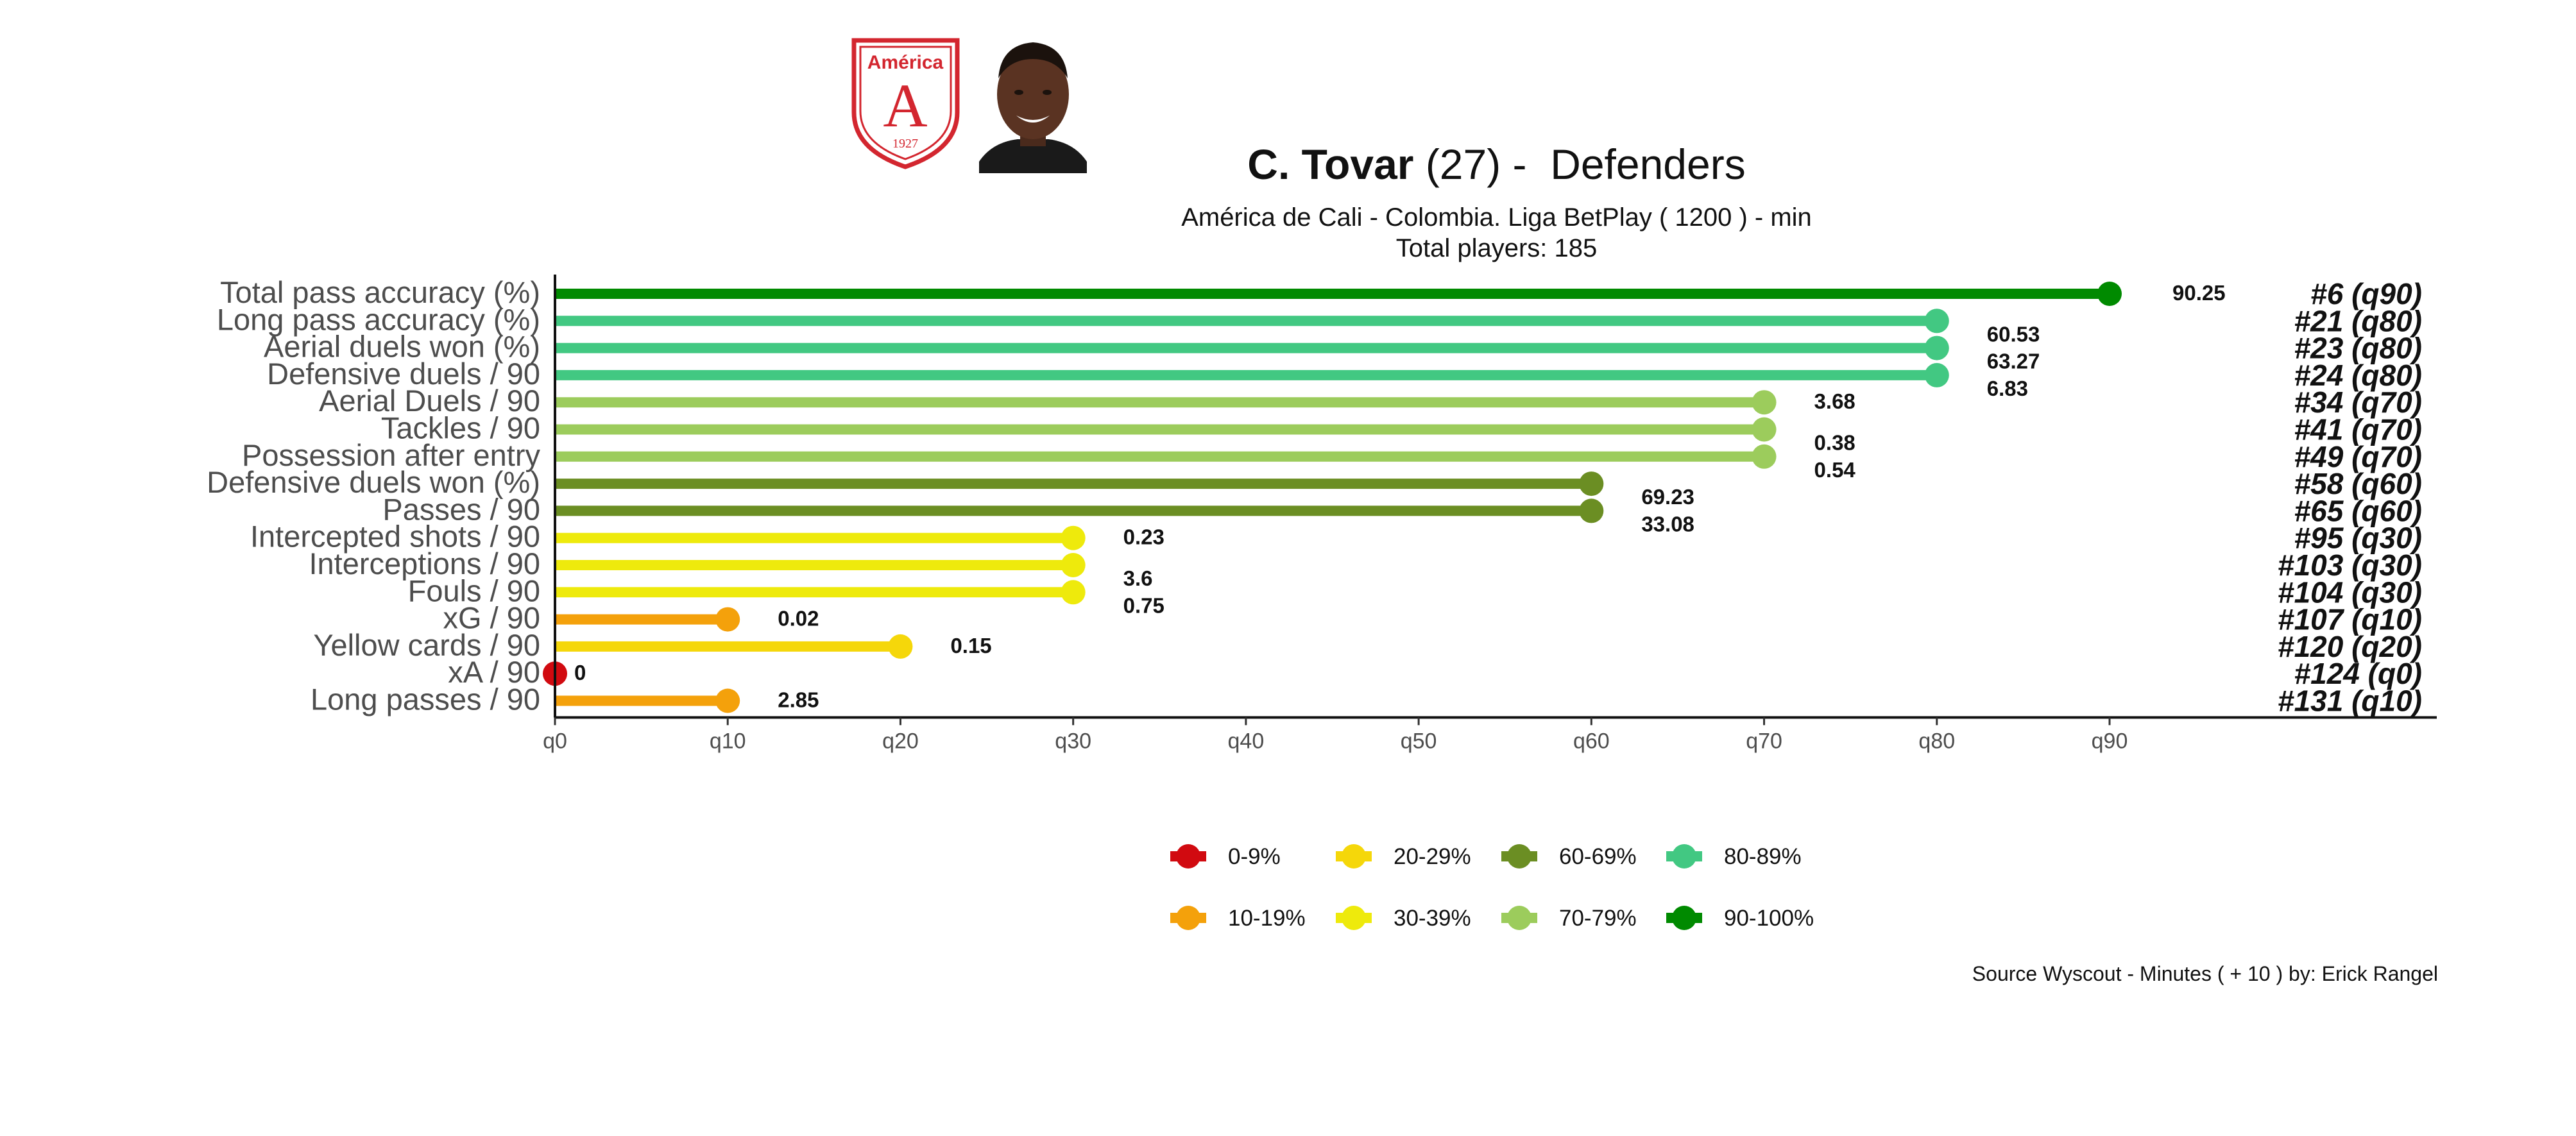 Image resolution: width=2576 pixels, height=1136 pixels. I want to click on x-tick-label: q40, so click(1246, 741).